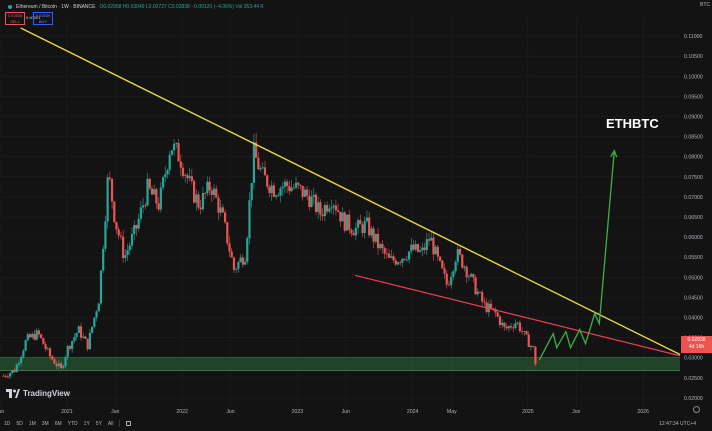 The image size is (712, 431). What do you see at coordinates (72, 423) in the screenshot?
I see `range-ytd: YTD` at bounding box center [72, 423].